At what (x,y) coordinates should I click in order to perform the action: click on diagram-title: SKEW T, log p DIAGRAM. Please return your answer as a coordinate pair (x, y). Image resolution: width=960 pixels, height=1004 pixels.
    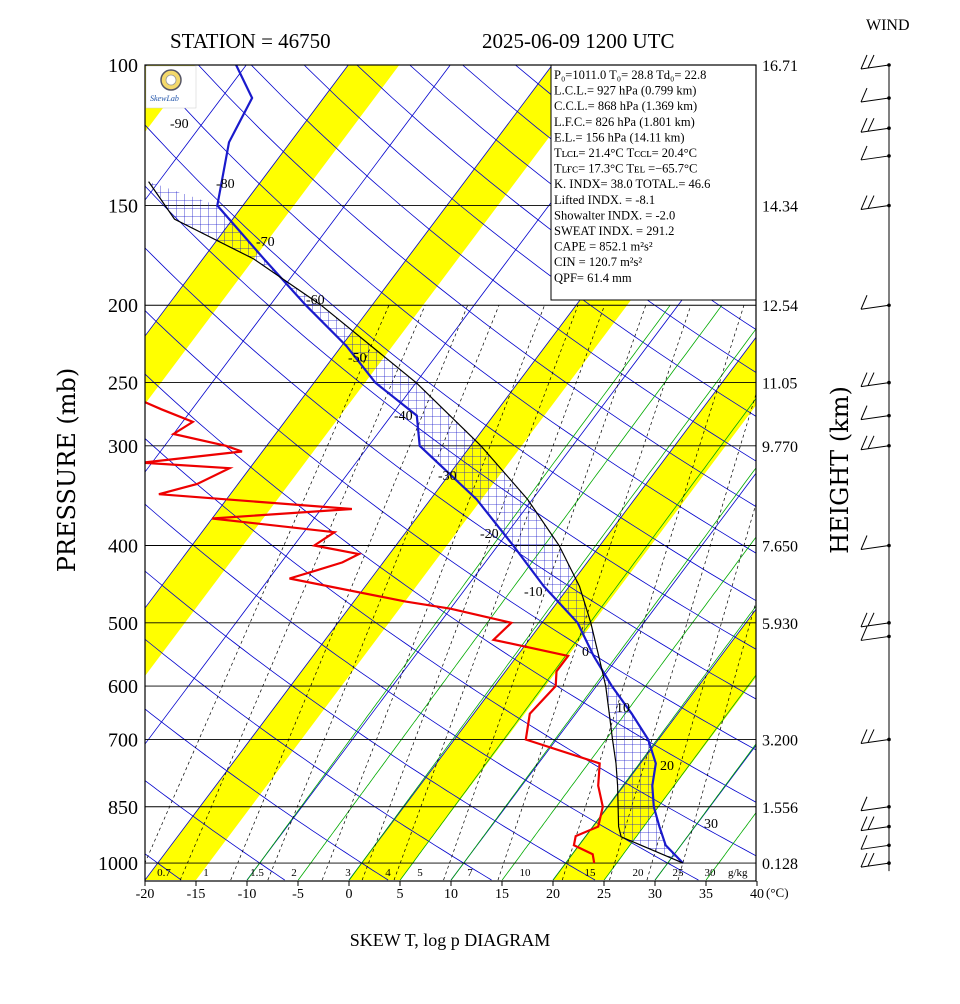
    Looking at the image, I should click on (450, 940).